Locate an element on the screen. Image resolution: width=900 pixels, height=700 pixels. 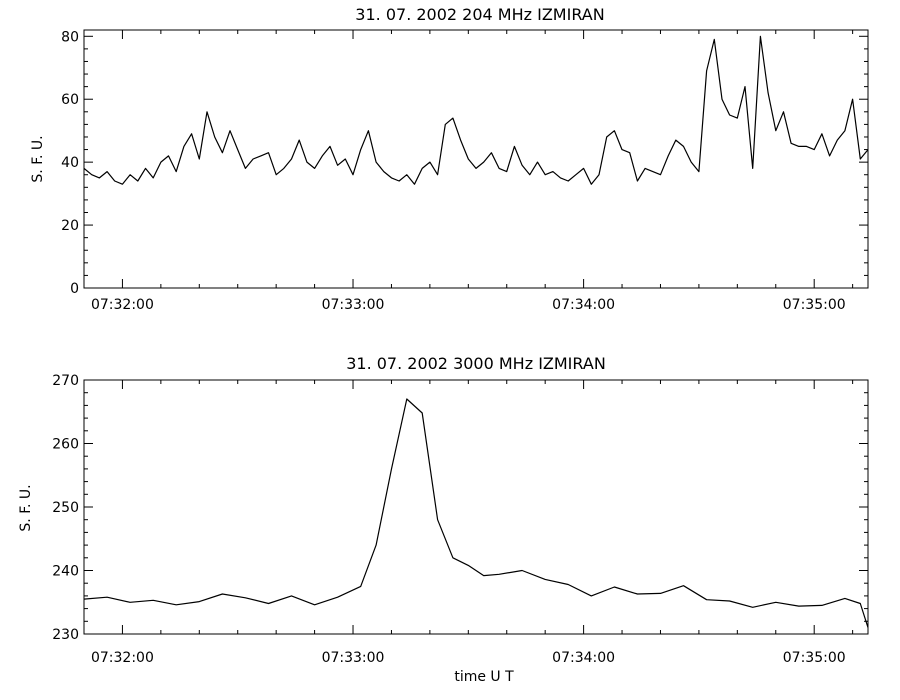
x-axis-label: time U T is located at coordinates (484, 677).